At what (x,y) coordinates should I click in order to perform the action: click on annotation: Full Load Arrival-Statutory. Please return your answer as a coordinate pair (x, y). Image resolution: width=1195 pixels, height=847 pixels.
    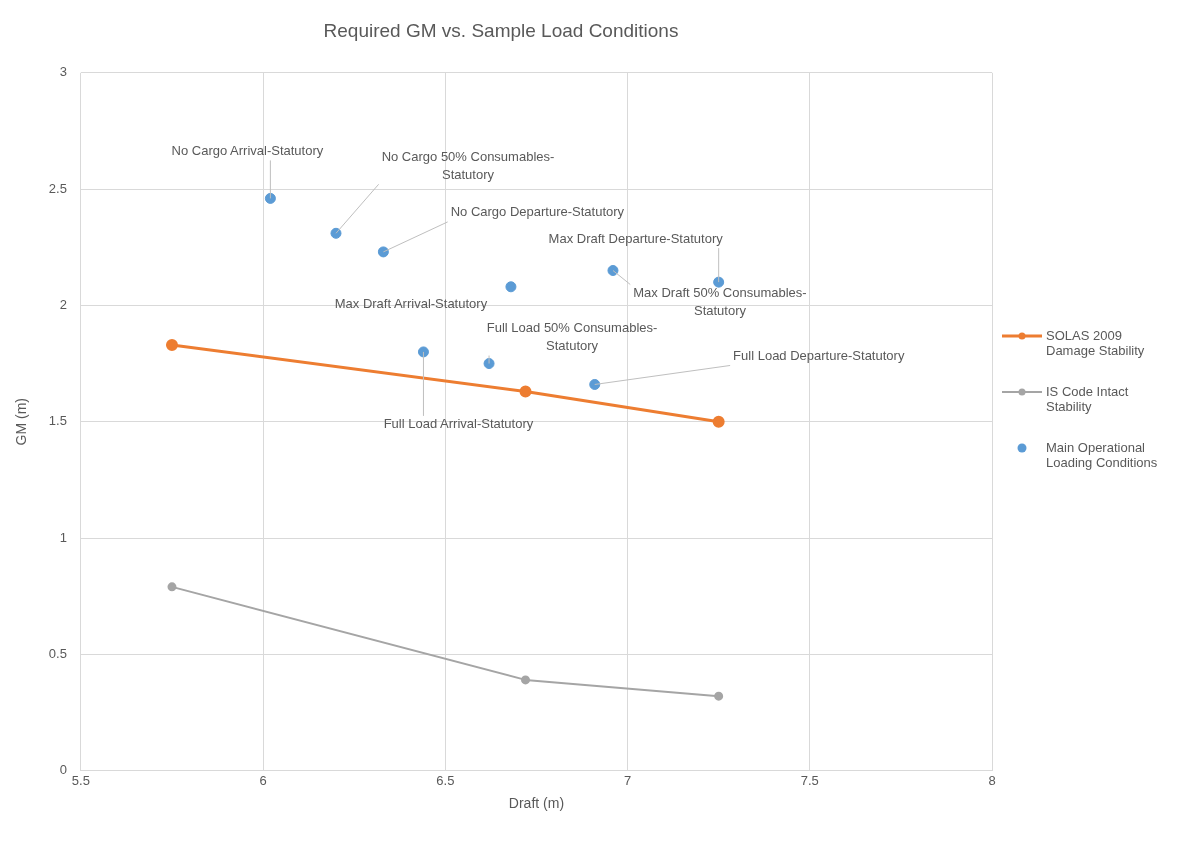
    Looking at the image, I should click on (458, 424).